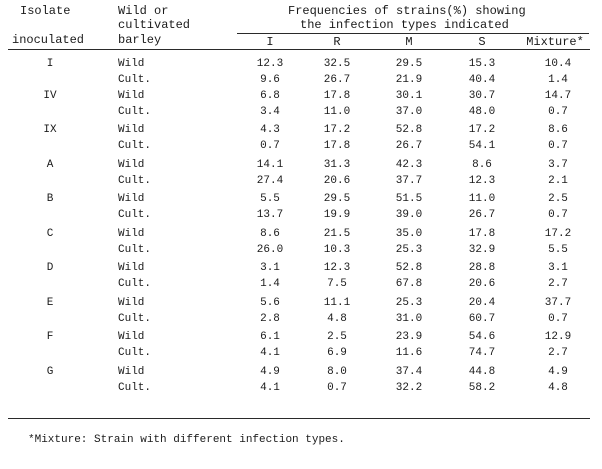  What do you see at coordinates (558, 80) in the screenshot?
I see `table-cell: 1.4` at bounding box center [558, 80].